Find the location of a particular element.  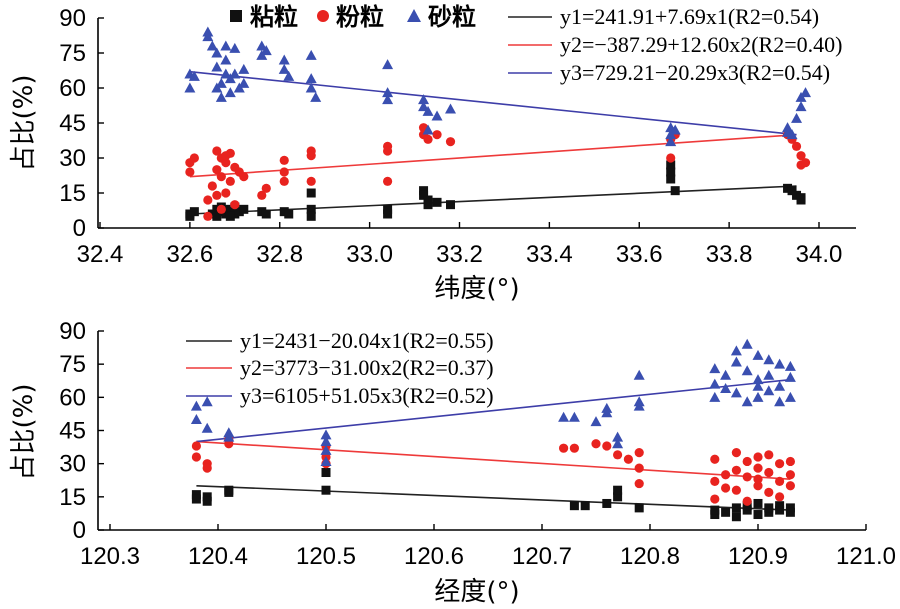

y-tick-label: 75 is located at coordinates (72, 364).